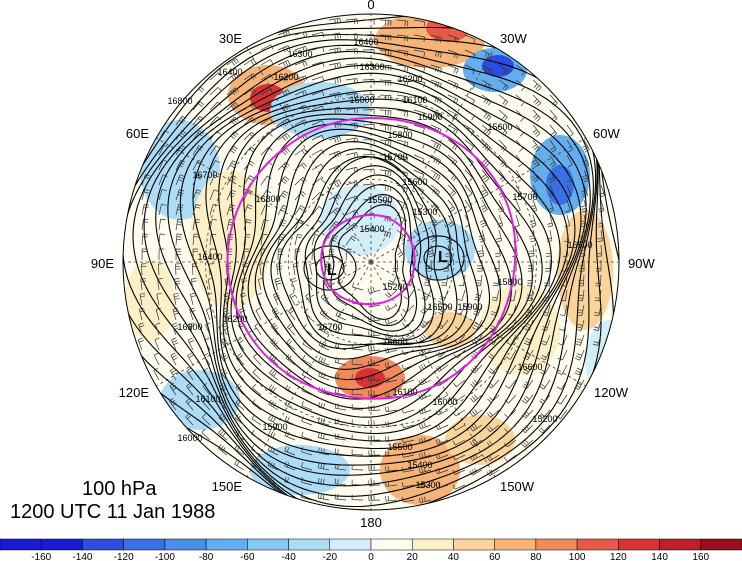 This screenshot has width=742, height=561. What do you see at coordinates (371, 67) in the screenshot?
I see `contour-label: 16300` at bounding box center [371, 67].